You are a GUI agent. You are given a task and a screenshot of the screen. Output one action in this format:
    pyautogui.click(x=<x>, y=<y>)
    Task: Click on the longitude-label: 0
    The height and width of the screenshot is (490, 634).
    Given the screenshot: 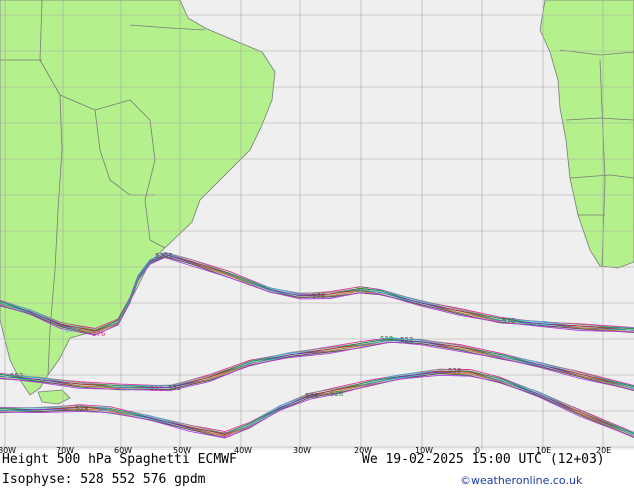 What is the action you would take?
    pyautogui.click(x=478, y=450)
    